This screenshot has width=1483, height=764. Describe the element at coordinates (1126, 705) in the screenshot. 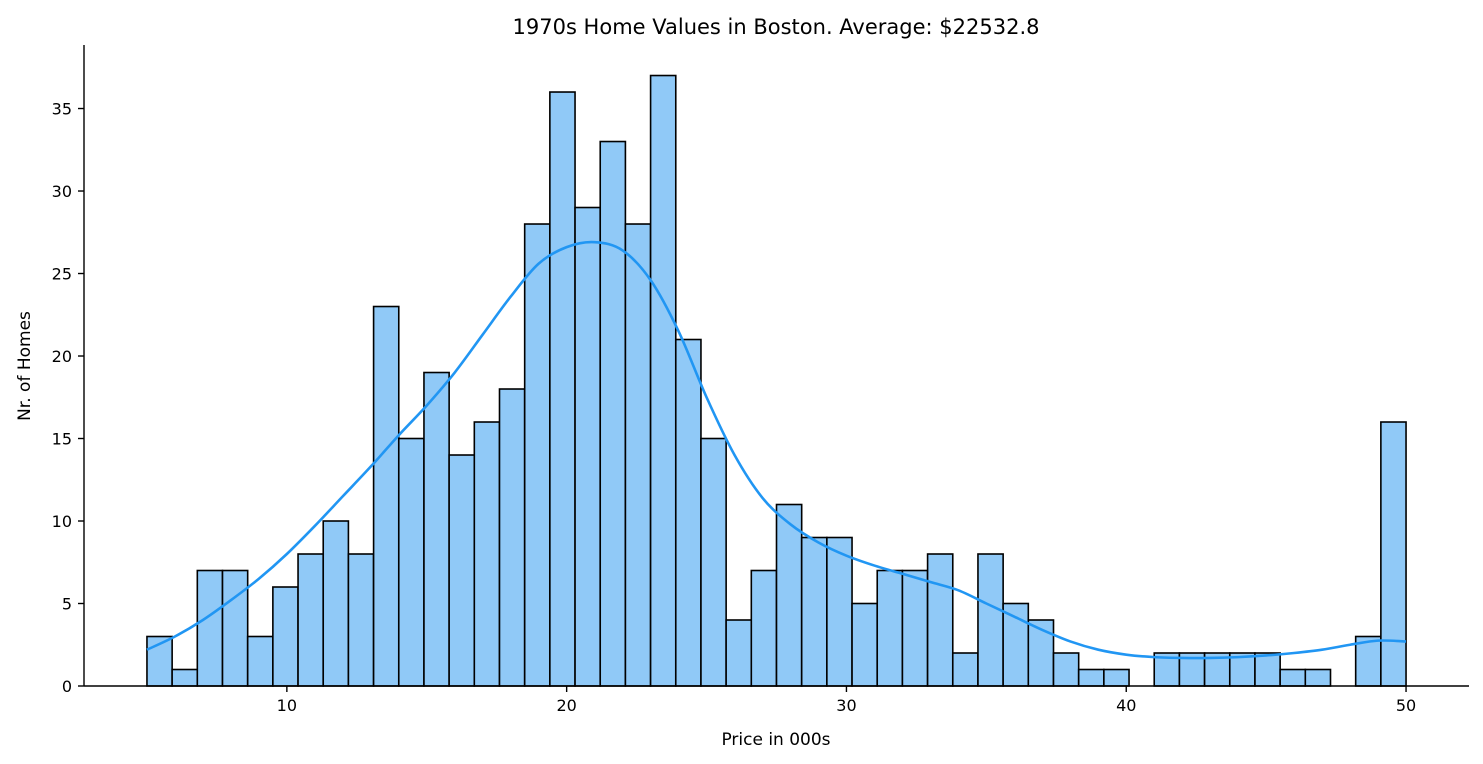

I see `x-tick-label: 40` at that location.